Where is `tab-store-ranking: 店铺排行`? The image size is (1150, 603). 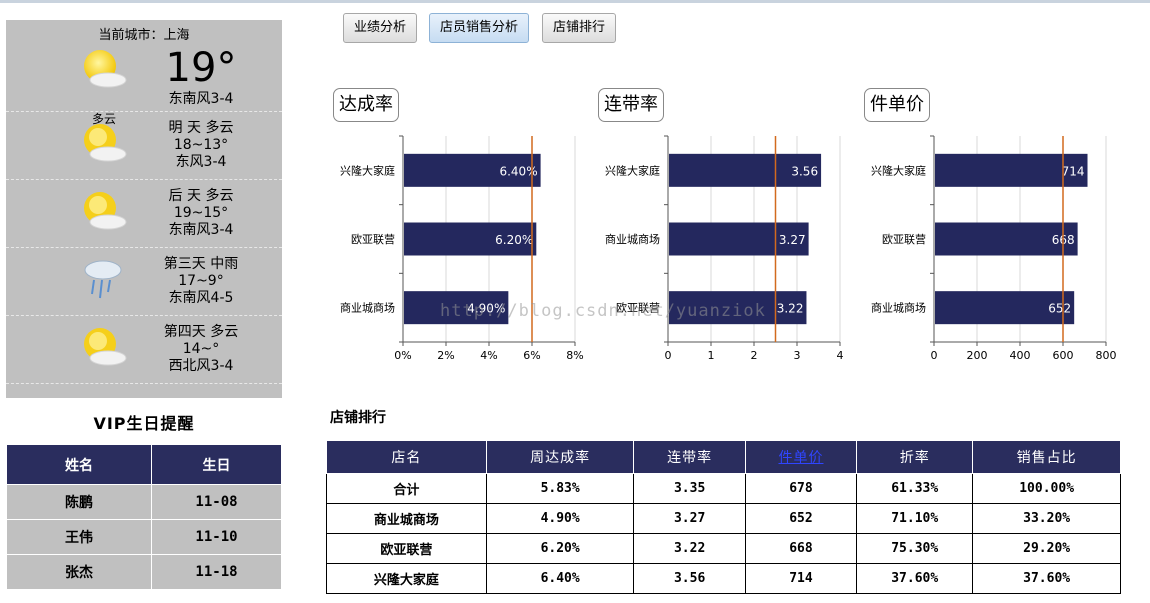
tab-store-ranking: 店铺排行 is located at coordinates (579, 28).